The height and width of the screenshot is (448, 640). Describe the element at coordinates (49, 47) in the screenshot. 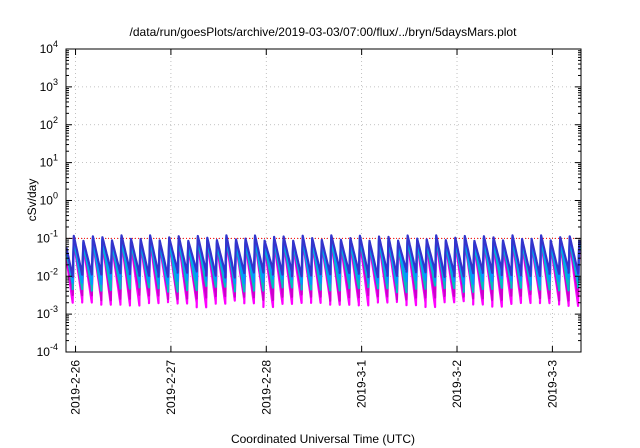

I see `y-tick-label: 10⁴` at that location.